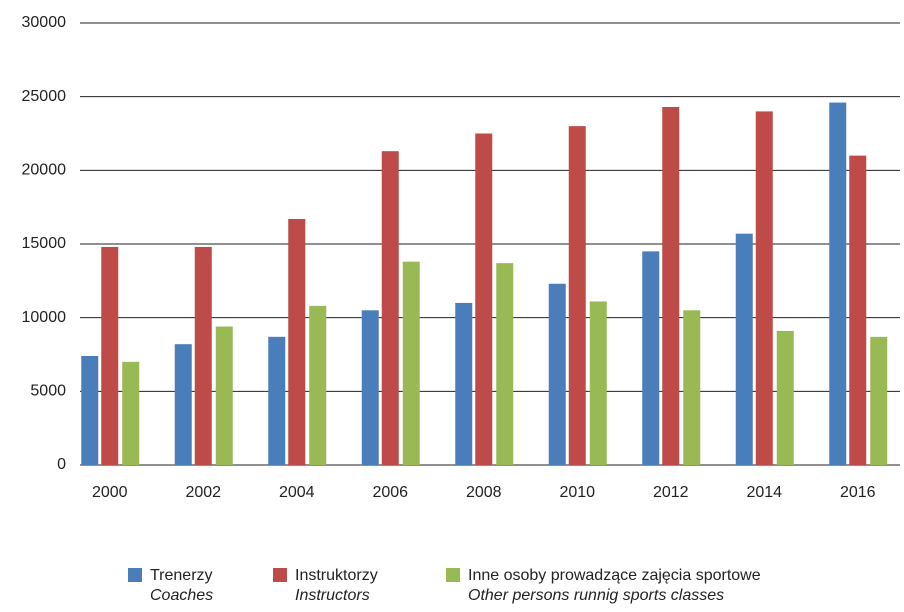  I want to click on x-tick-label: 2012, so click(671, 492).